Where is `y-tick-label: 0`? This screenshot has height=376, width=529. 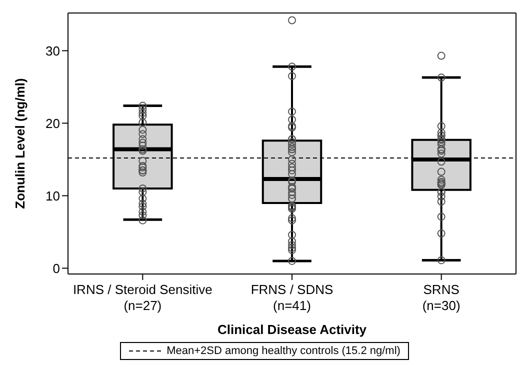 y-tick-label: 0 is located at coordinates (56, 268).